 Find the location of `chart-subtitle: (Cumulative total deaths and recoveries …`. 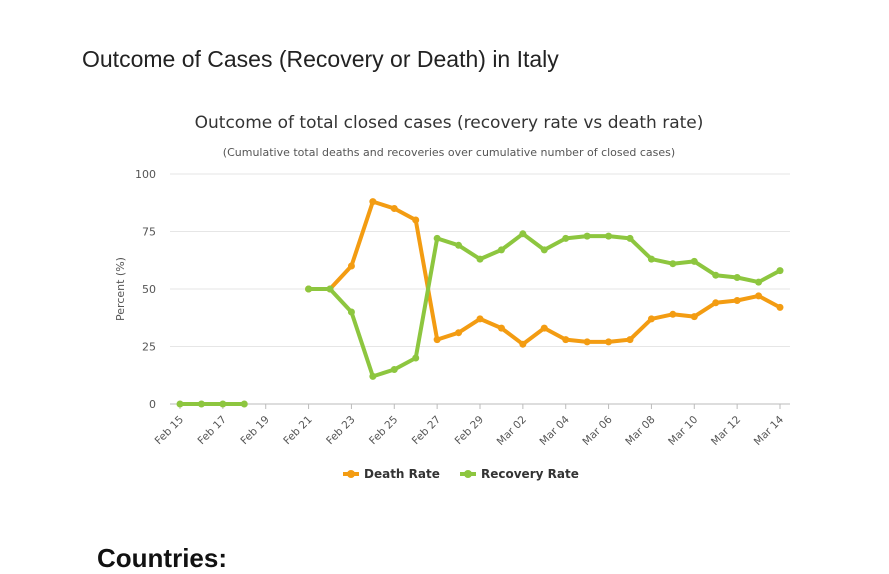

chart-subtitle: (Cumulative total deaths and recoveries … is located at coordinates (449, 152).